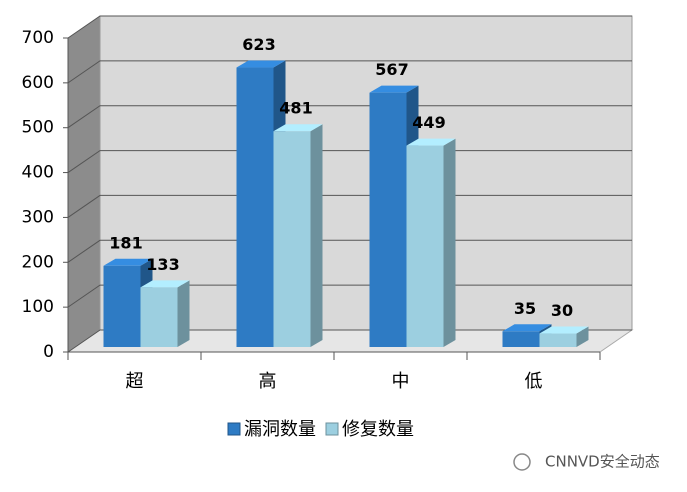  I want to click on legend-label: 漏洞数量, so click(280, 429).